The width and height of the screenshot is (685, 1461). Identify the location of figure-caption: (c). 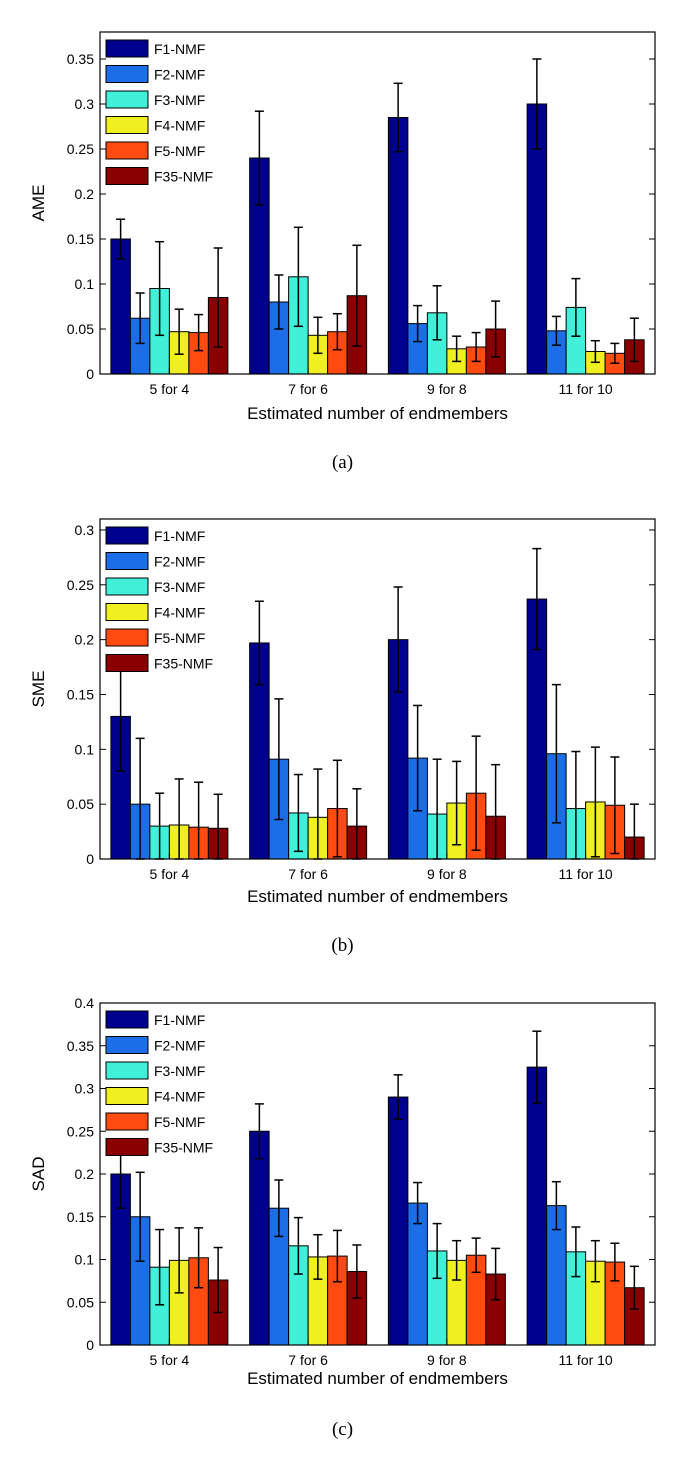
(342, 1429).